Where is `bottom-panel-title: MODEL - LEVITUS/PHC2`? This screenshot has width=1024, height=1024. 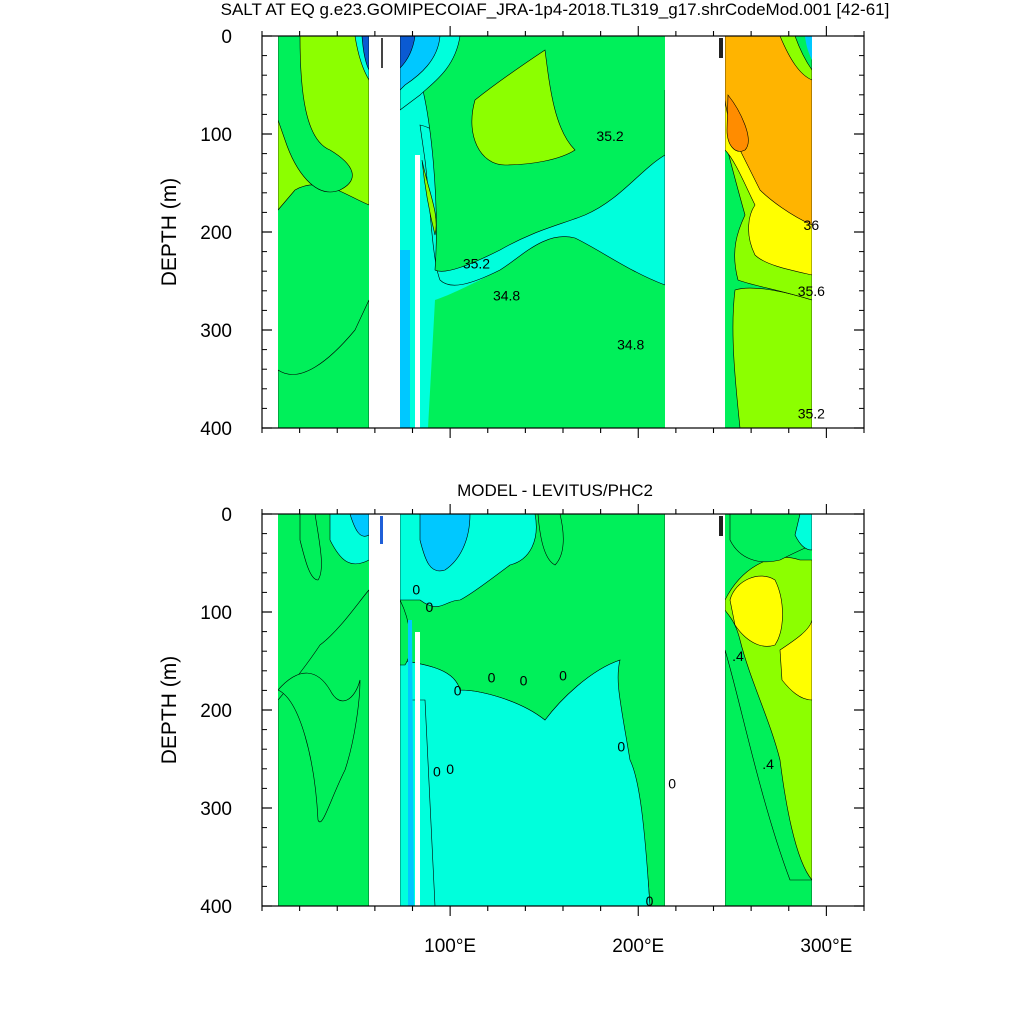
bottom-panel-title: MODEL - LEVITUS/PHC2 is located at coordinates (555, 490).